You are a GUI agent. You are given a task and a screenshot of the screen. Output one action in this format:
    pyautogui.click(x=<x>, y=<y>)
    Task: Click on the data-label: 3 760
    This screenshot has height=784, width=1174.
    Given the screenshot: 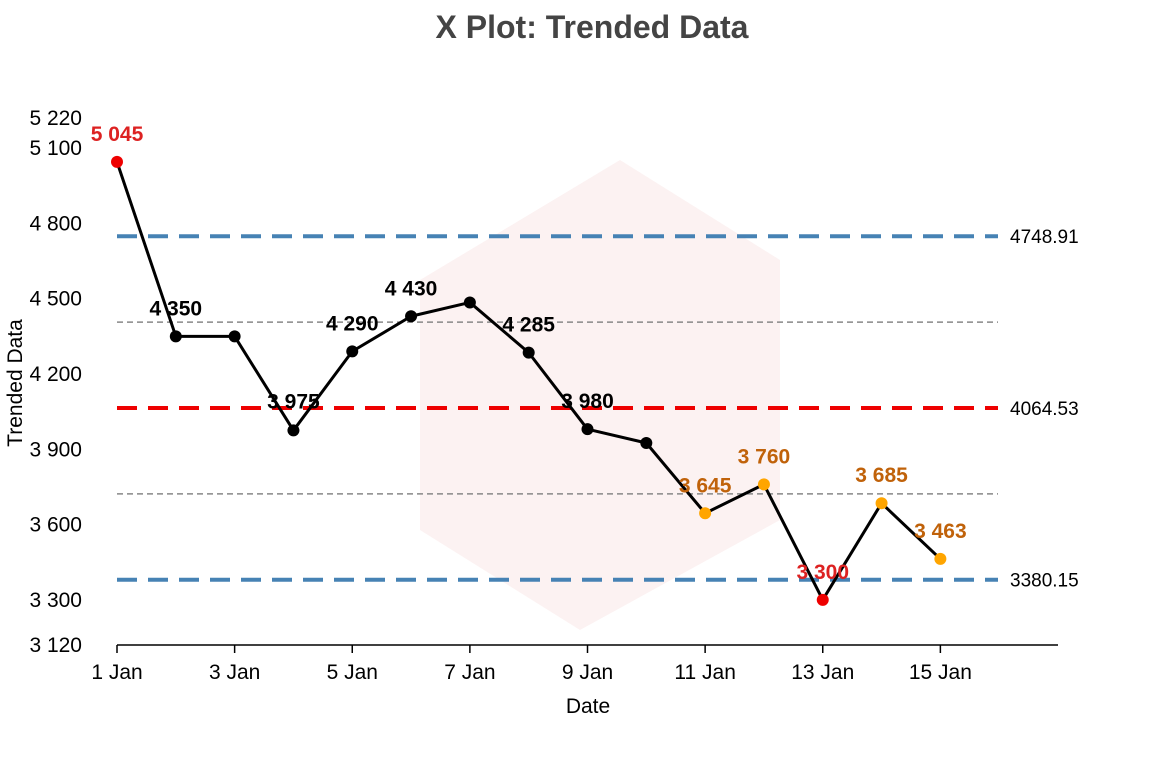 What is the action you would take?
    pyautogui.click(x=764, y=456)
    